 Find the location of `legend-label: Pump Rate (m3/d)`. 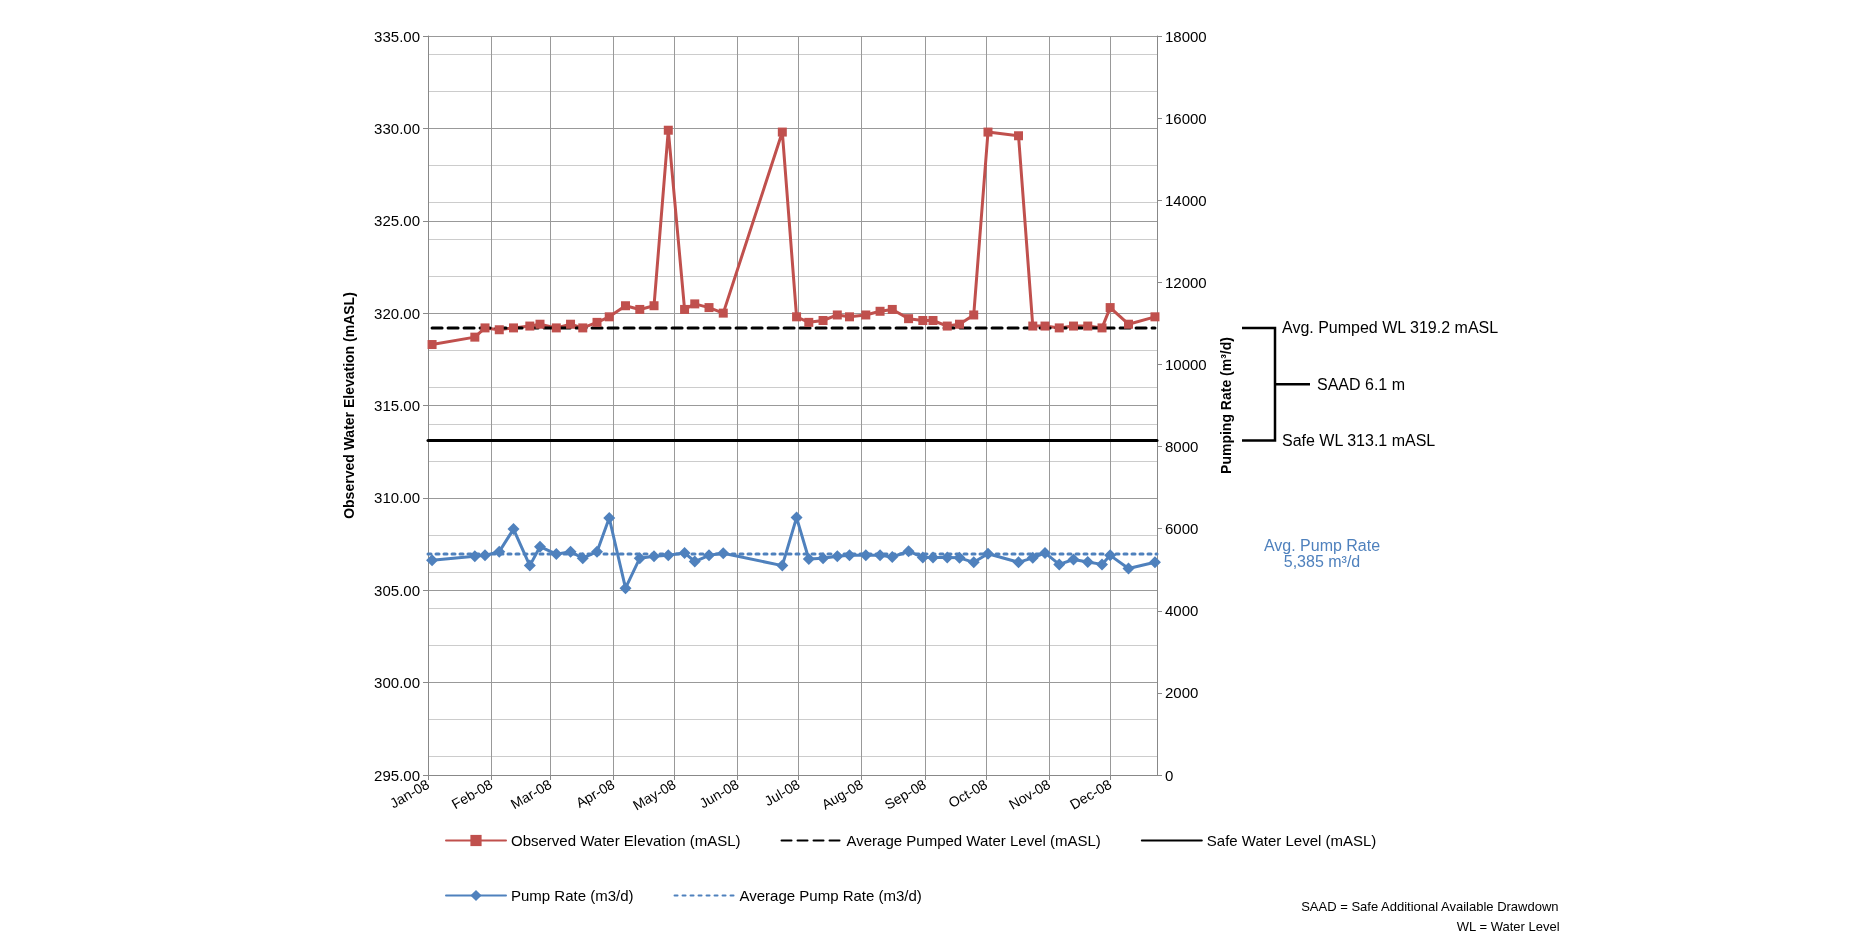

legend-label: Pump Rate (m3/d) is located at coordinates (572, 895).